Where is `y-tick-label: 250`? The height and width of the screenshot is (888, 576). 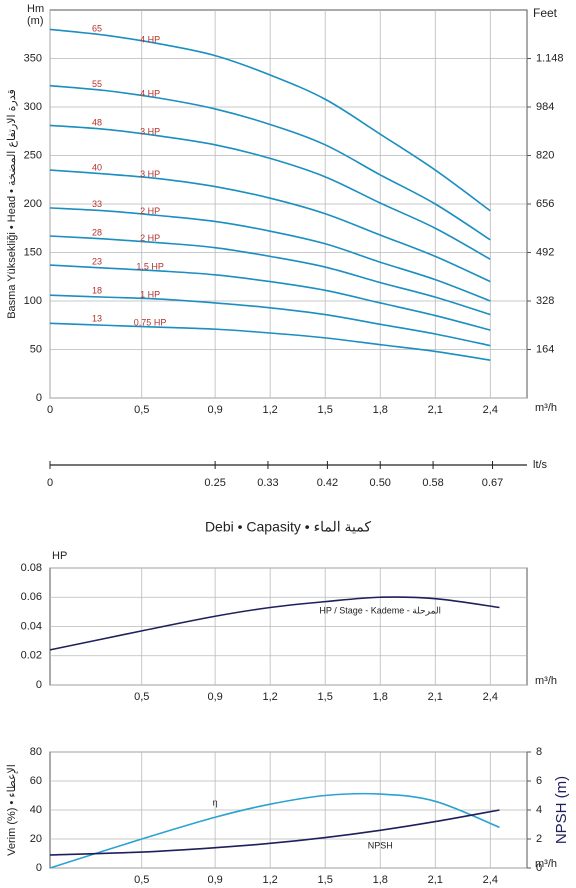
y-tick-label: 250 is located at coordinates (33, 155).